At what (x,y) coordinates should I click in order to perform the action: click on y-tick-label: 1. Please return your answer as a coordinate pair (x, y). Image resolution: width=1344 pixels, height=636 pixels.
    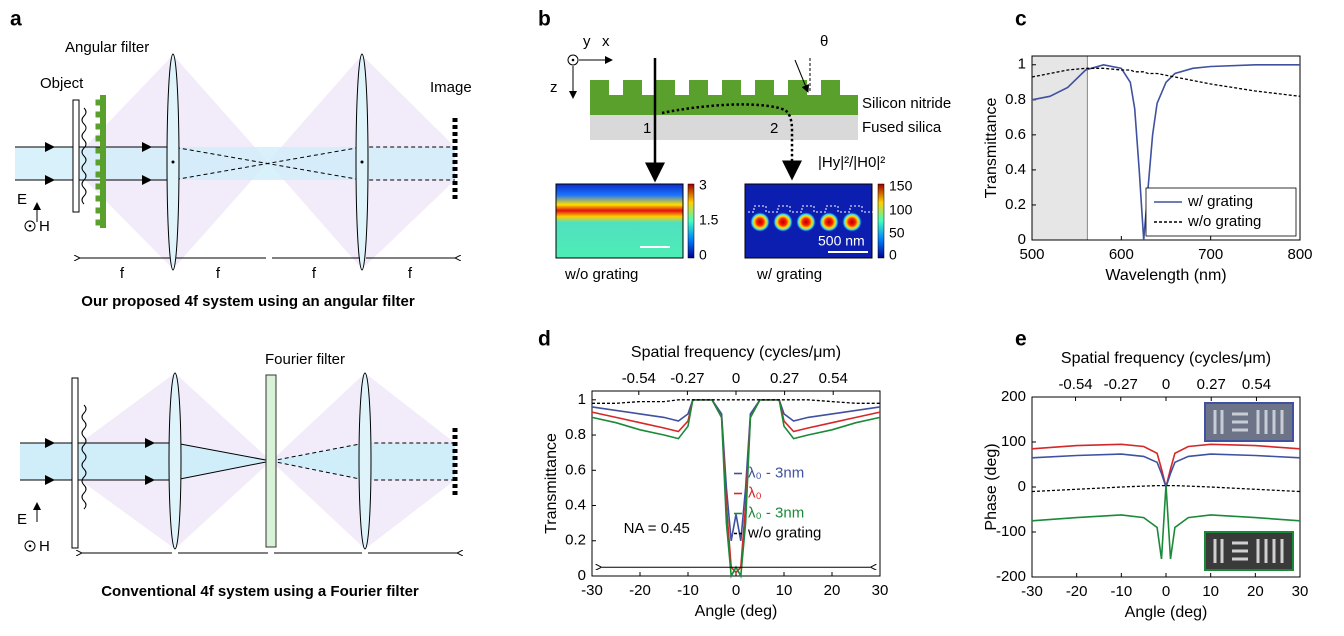
    Looking at the image, I should click on (1022, 64).